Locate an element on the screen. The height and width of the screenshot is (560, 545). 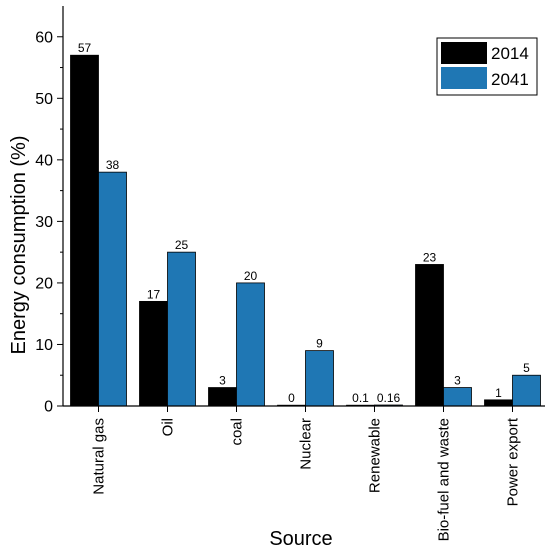
y-tick-label: 0 is located at coordinates (48, 407).